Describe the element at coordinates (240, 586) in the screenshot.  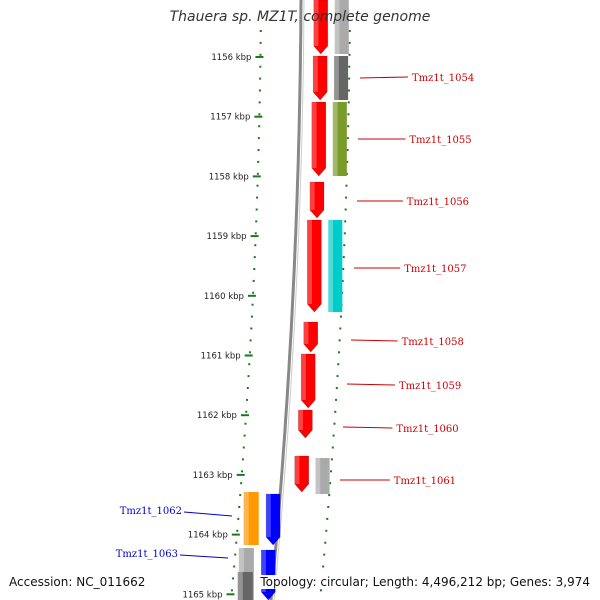
I see `dark-grey-box-shading` at that location.